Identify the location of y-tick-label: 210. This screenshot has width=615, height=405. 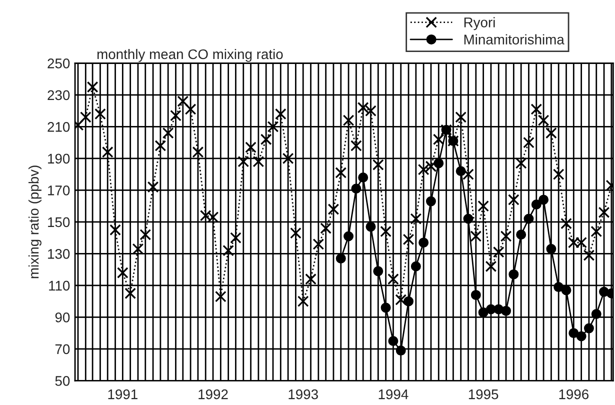
(59, 127).